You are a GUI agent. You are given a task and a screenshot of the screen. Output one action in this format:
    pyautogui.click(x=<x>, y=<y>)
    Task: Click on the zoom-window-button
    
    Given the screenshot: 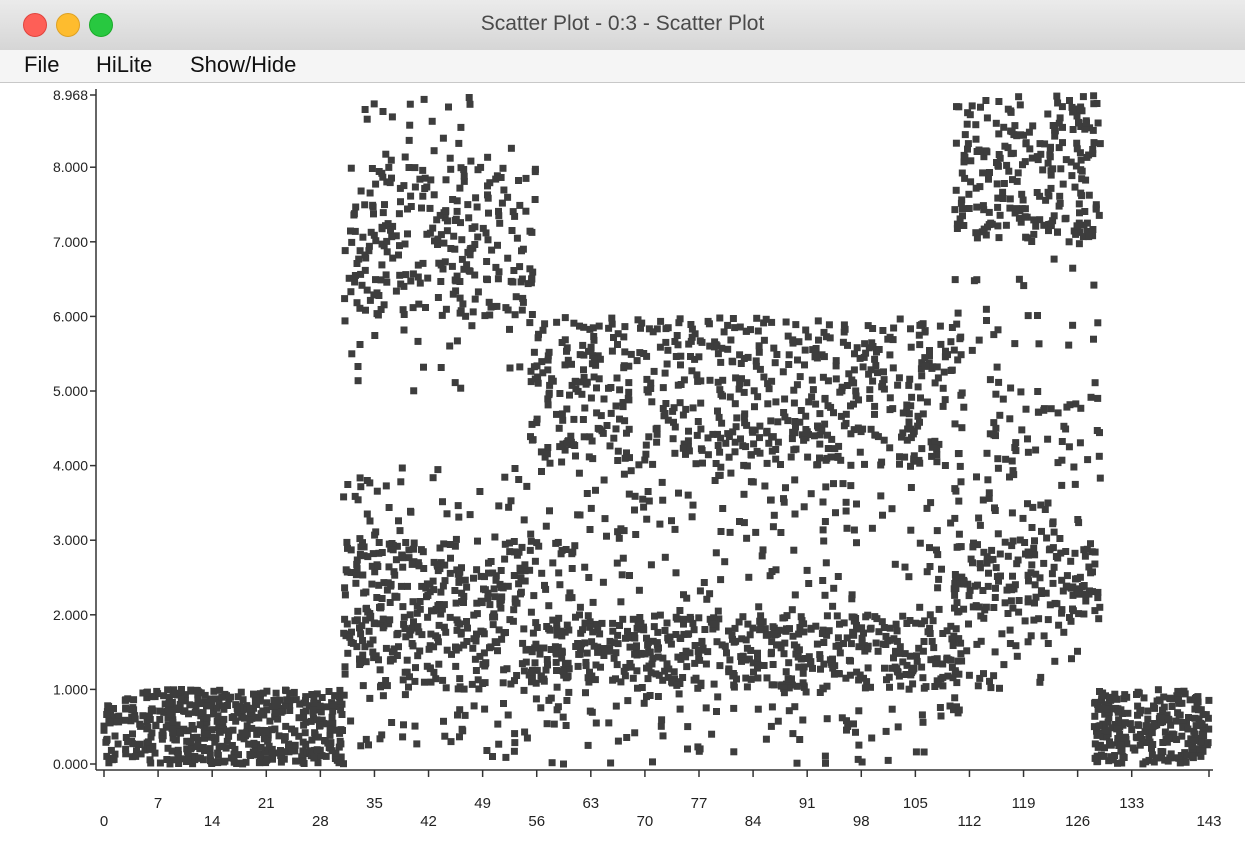 What is the action you would take?
    pyautogui.click(x=101, y=25)
    